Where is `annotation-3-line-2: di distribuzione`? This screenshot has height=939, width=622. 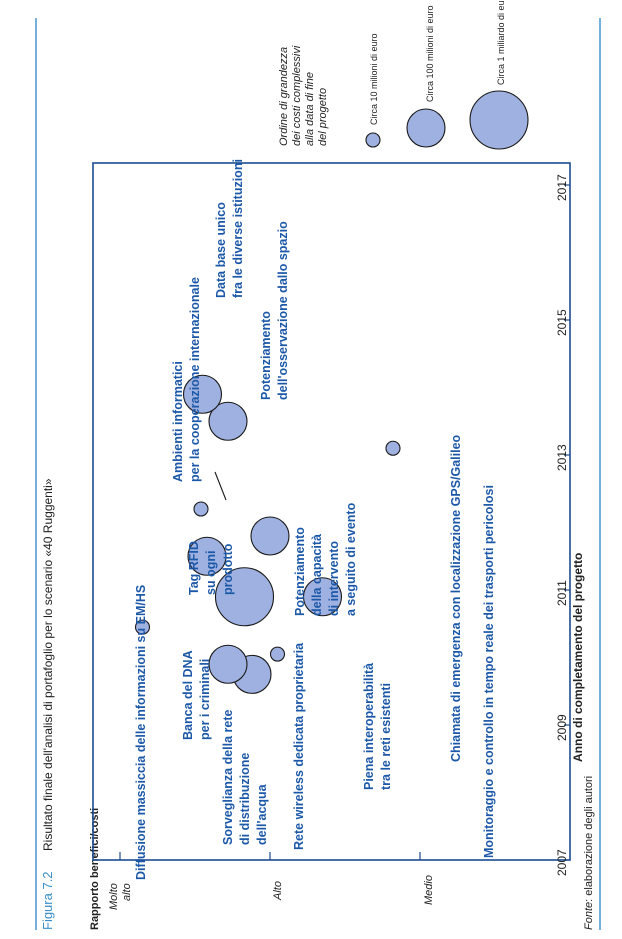
annotation-3-line-2: di distribuzione is located at coordinates (245, 799).